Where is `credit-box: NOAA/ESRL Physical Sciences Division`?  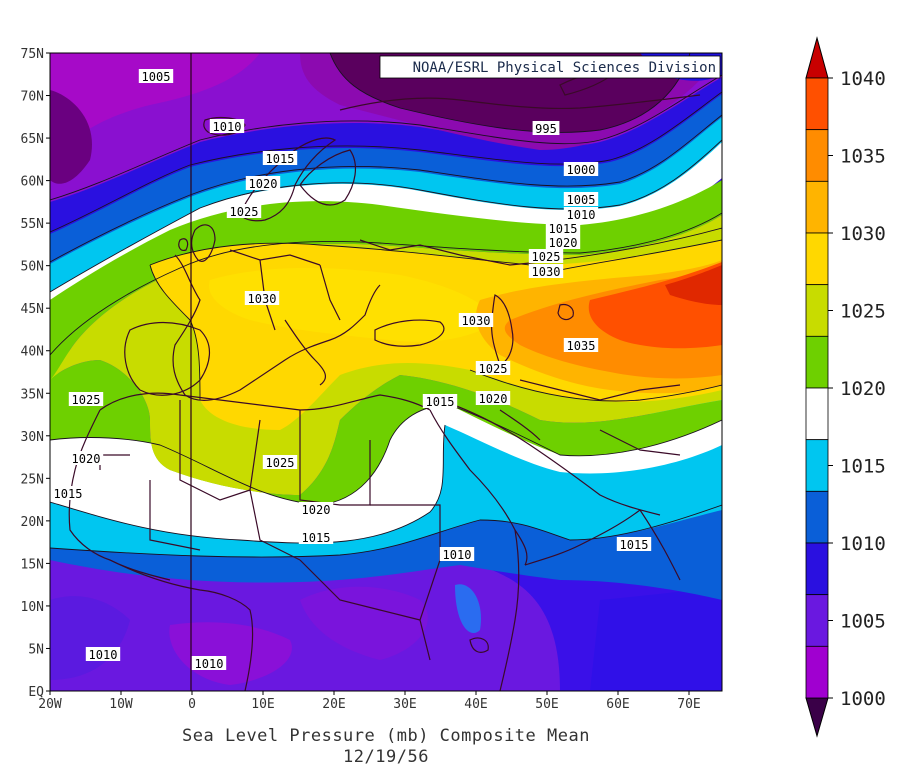 credit-box: NOAA/ESRL Physical Sciences Division is located at coordinates (550, 67).